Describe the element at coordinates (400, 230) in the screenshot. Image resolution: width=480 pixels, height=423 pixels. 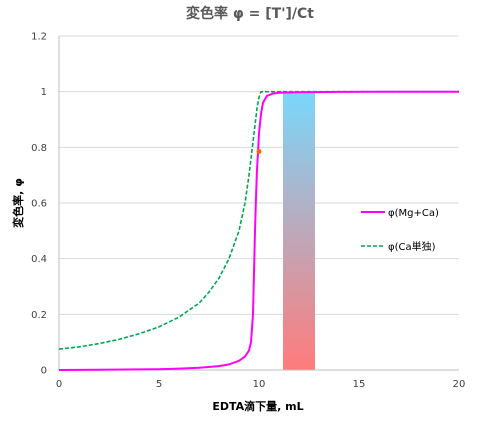
I see `legend: φ(Mg+Ca) φ(Ca単独)` at that location.